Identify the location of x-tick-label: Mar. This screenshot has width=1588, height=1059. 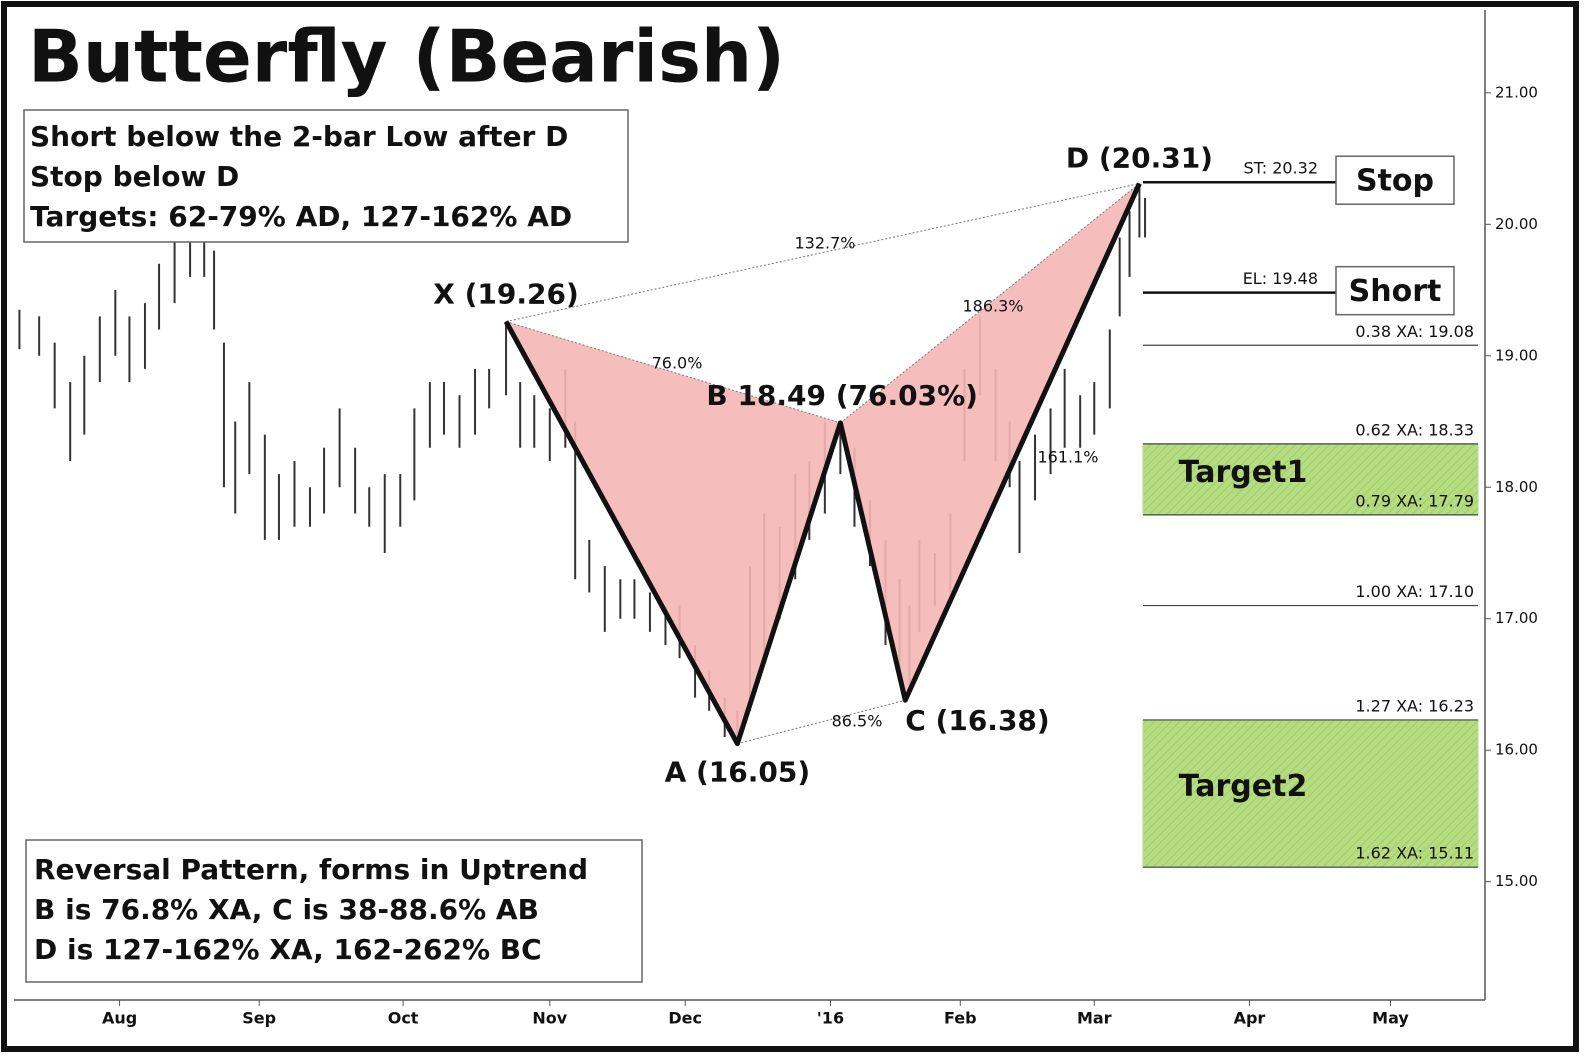
(1094, 1018).